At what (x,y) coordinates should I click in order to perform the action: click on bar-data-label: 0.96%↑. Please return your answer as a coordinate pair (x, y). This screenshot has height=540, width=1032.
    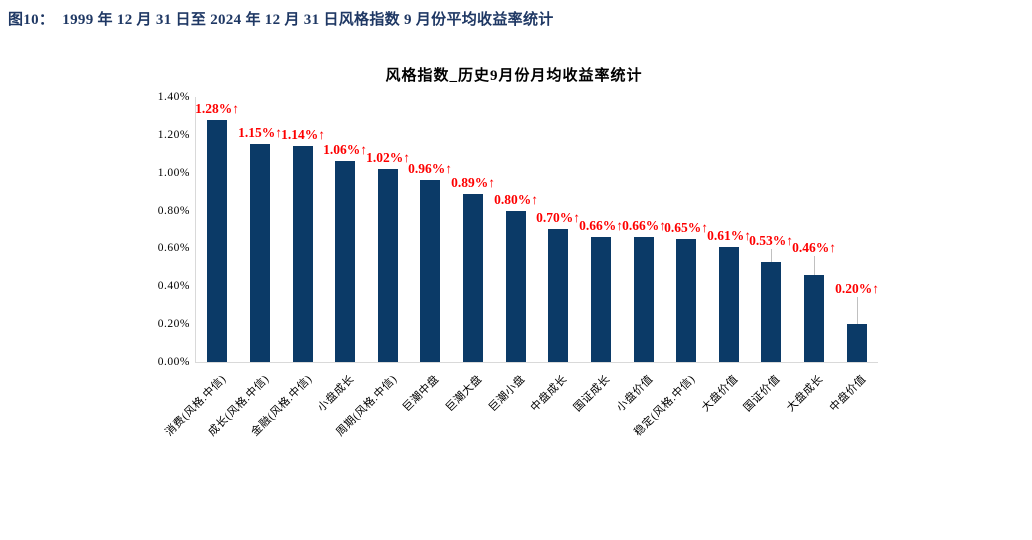
    Looking at the image, I should click on (430, 168).